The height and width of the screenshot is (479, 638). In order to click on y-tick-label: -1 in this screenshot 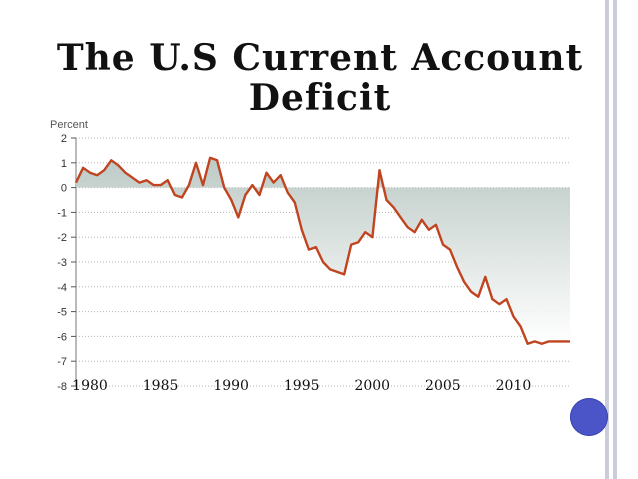, I will do `click(62, 213)`.